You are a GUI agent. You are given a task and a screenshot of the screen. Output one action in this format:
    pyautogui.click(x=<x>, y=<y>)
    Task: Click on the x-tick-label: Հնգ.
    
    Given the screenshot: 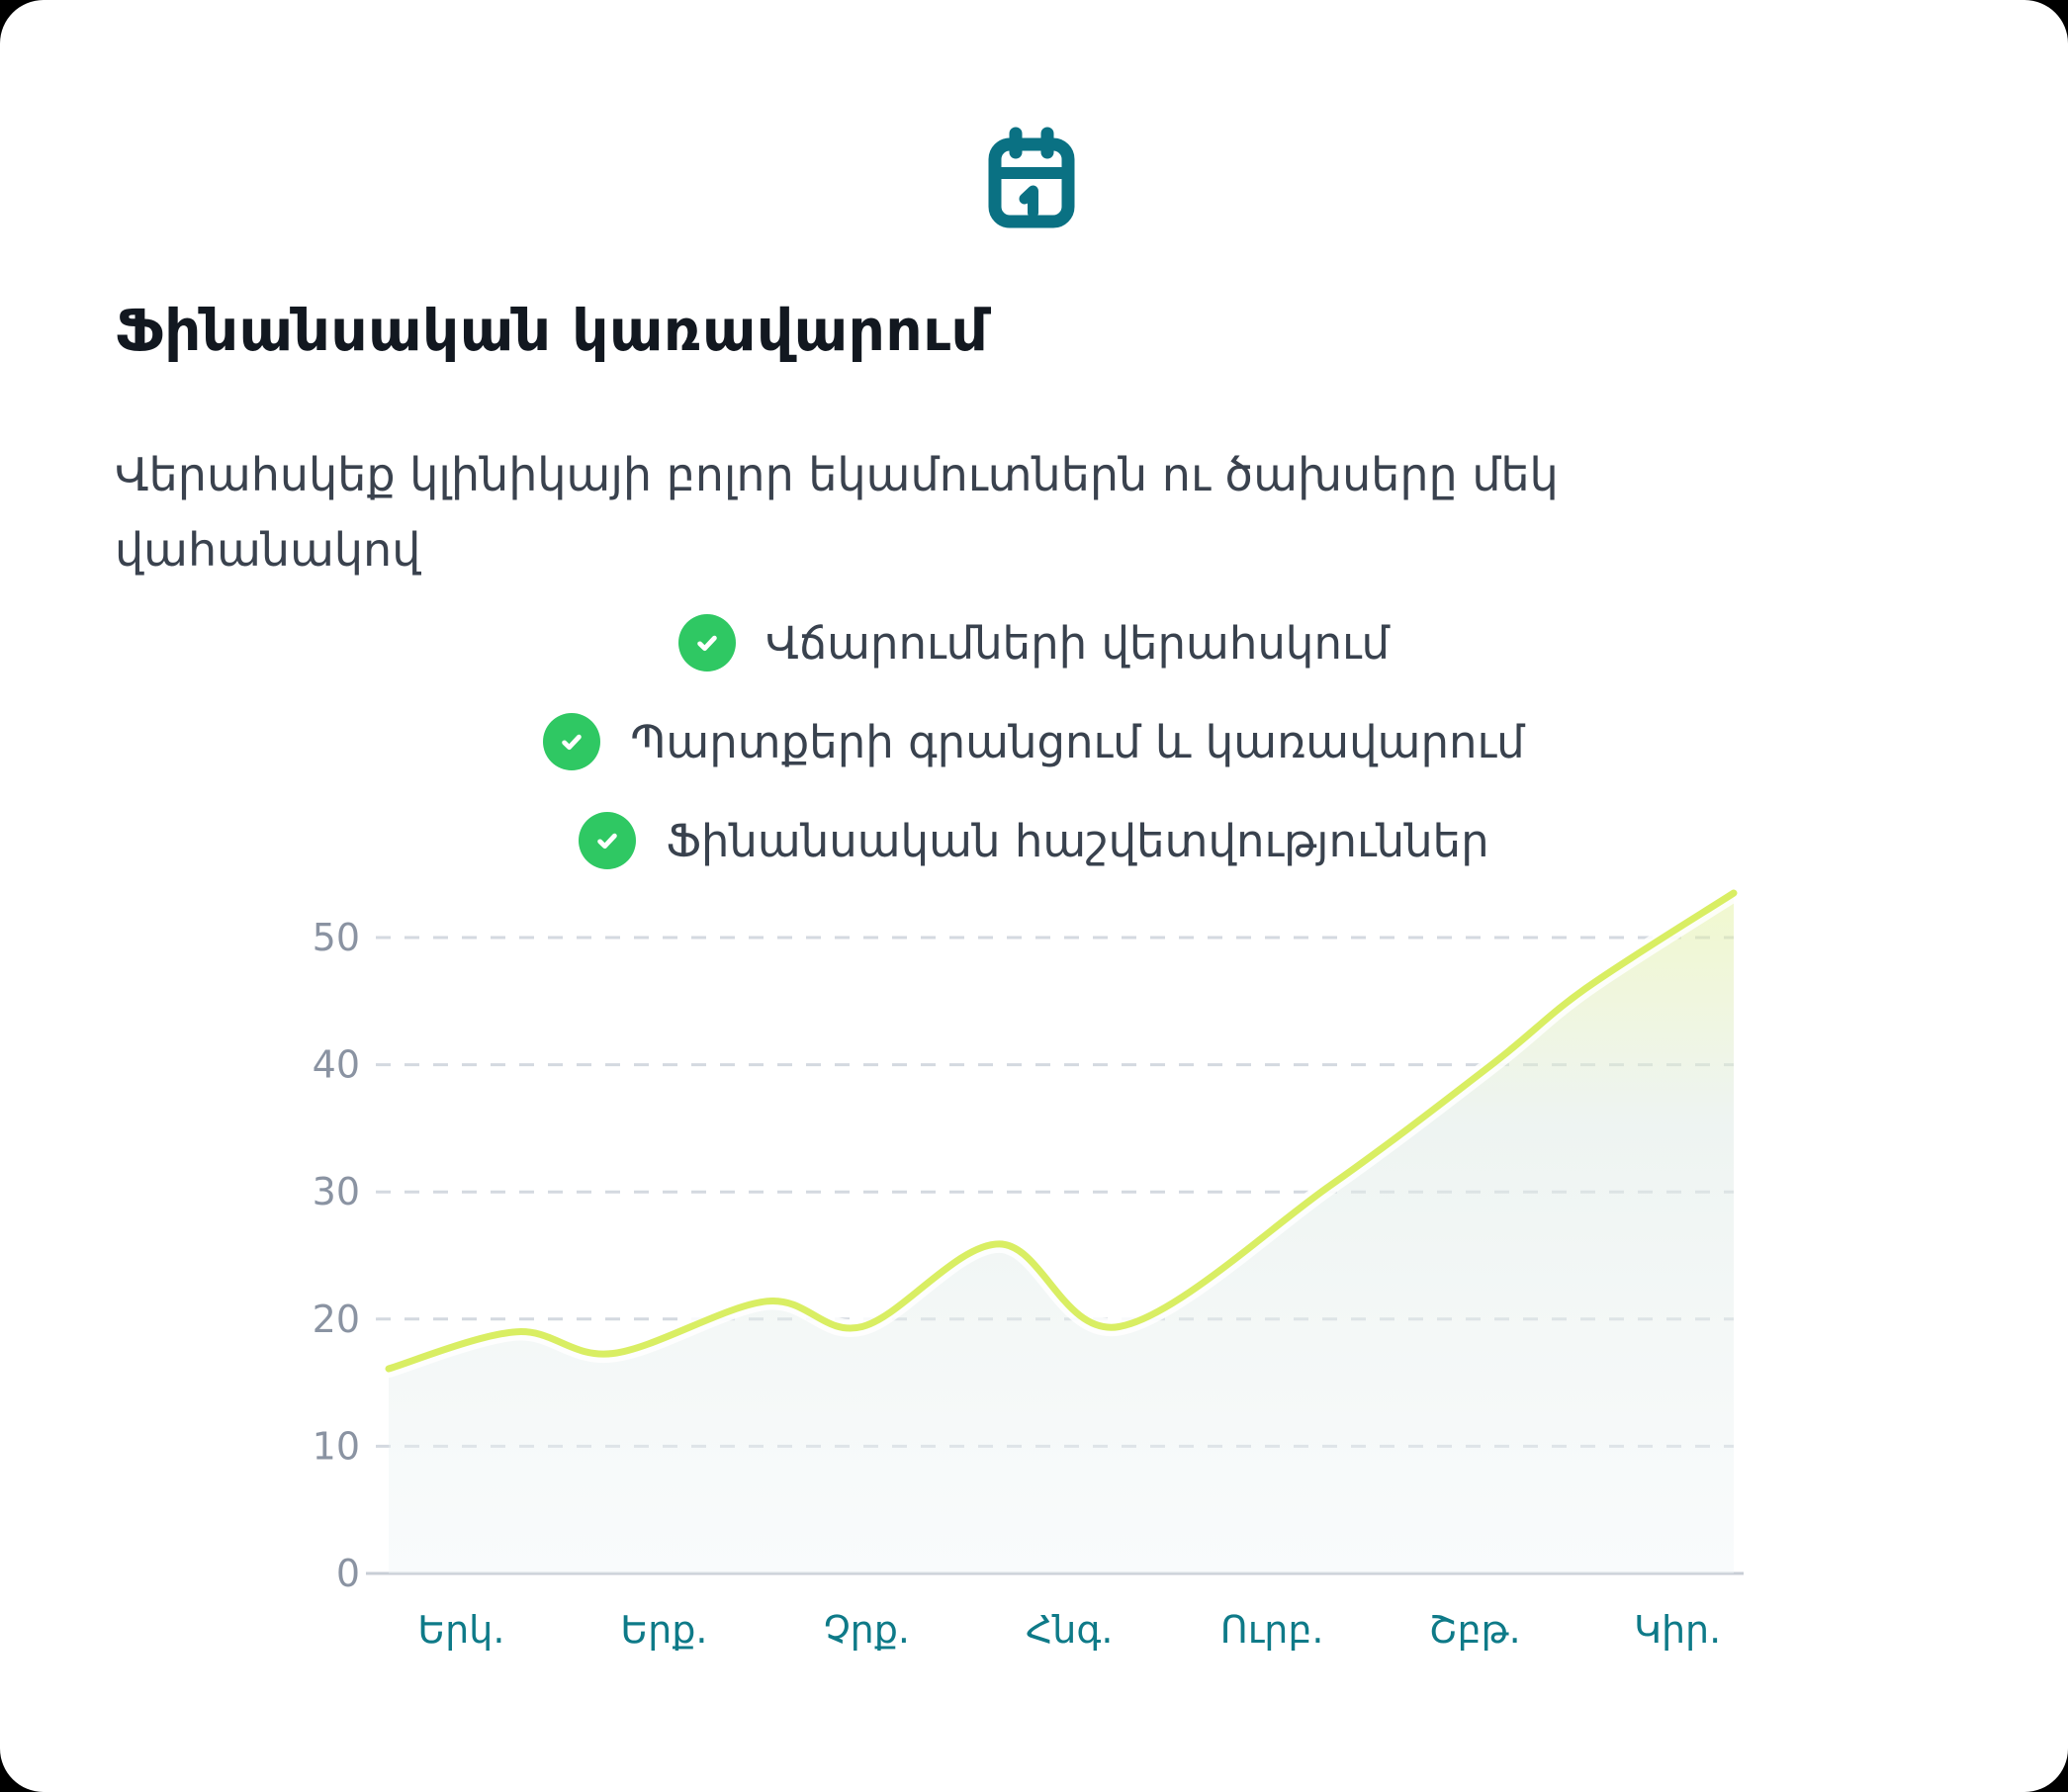 What is the action you would take?
    pyautogui.click(x=1069, y=1630)
    